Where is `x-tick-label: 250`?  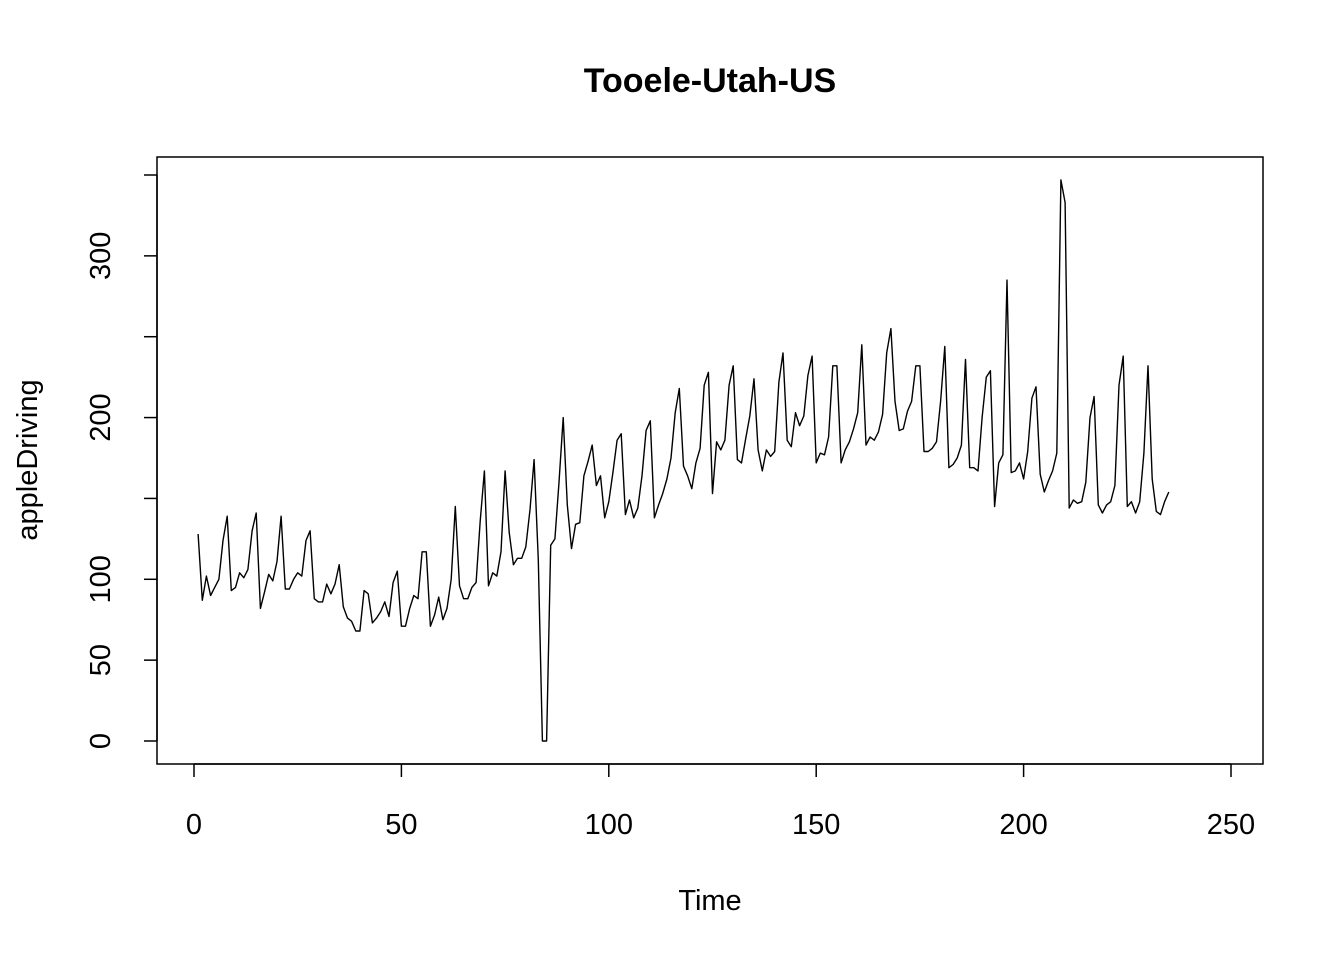 x-tick-label: 250 is located at coordinates (1231, 825).